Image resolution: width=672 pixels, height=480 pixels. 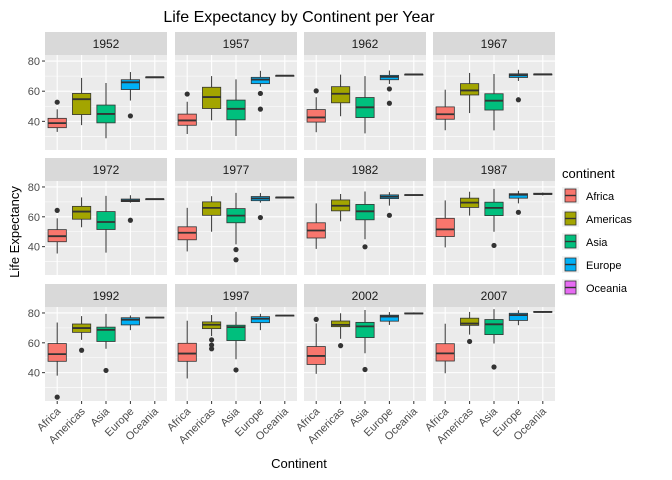 What do you see at coordinates (106, 296) in the screenshot?
I see `strip-label: 1992` at bounding box center [106, 296].